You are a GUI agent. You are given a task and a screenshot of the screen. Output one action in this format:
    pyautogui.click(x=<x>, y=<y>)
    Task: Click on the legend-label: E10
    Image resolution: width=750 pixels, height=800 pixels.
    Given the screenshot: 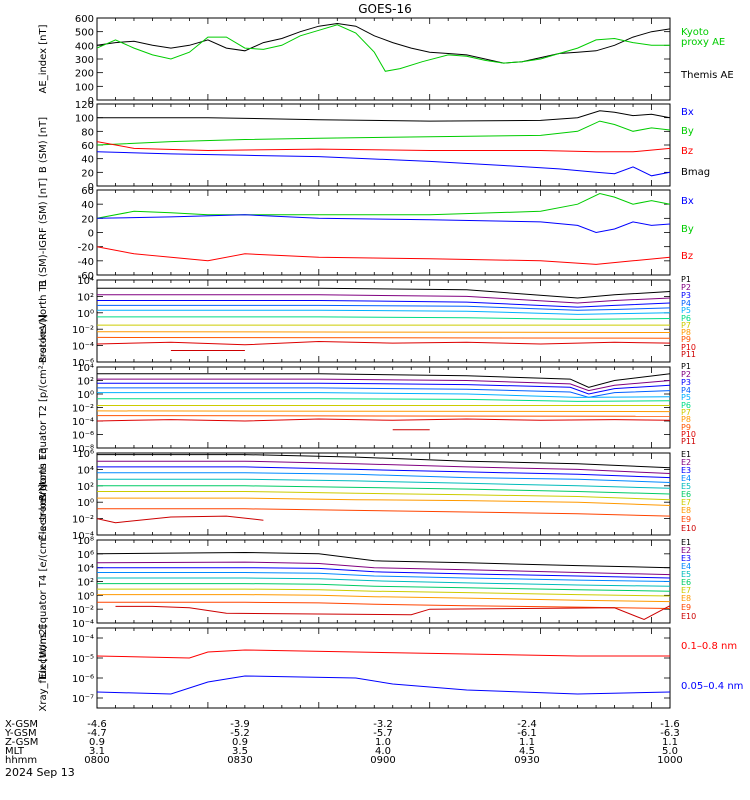 What is the action you would take?
    pyautogui.click(x=688, y=528)
    